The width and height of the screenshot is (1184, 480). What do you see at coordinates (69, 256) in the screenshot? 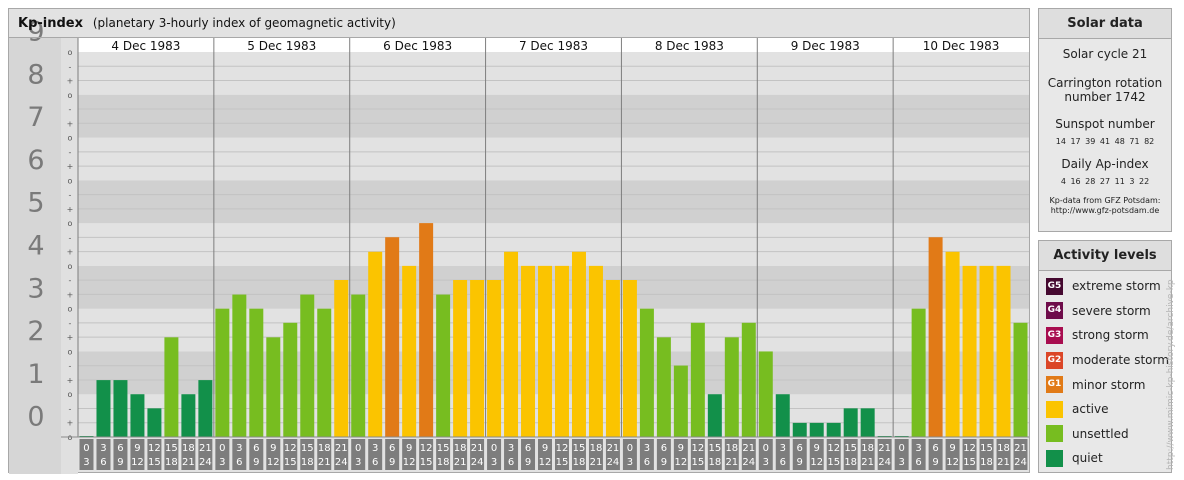
I see `y-minor-column` at bounding box center [69, 256].